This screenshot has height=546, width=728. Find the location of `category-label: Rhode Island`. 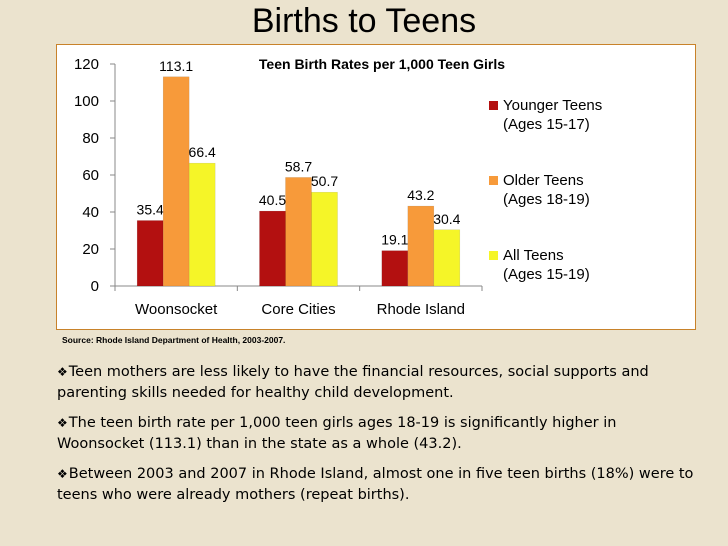

category-label: Rhode Island is located at coordinates (421, 309).